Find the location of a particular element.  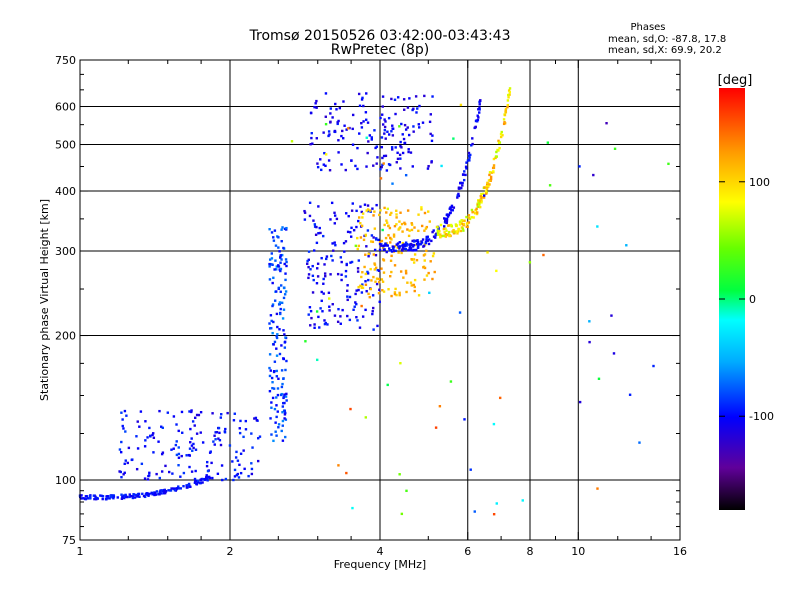

colorbar-label: [deg] is located at coordinates (735, 80).